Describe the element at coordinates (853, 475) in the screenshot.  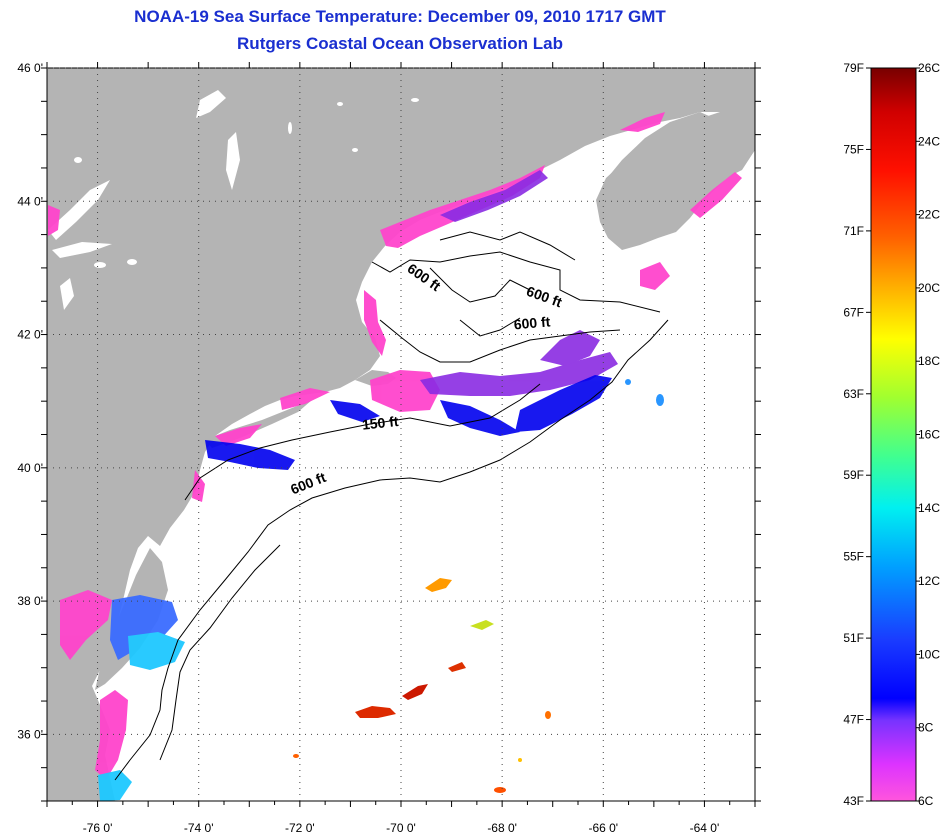
I see `colorbar-f-label: 59F` at that location.